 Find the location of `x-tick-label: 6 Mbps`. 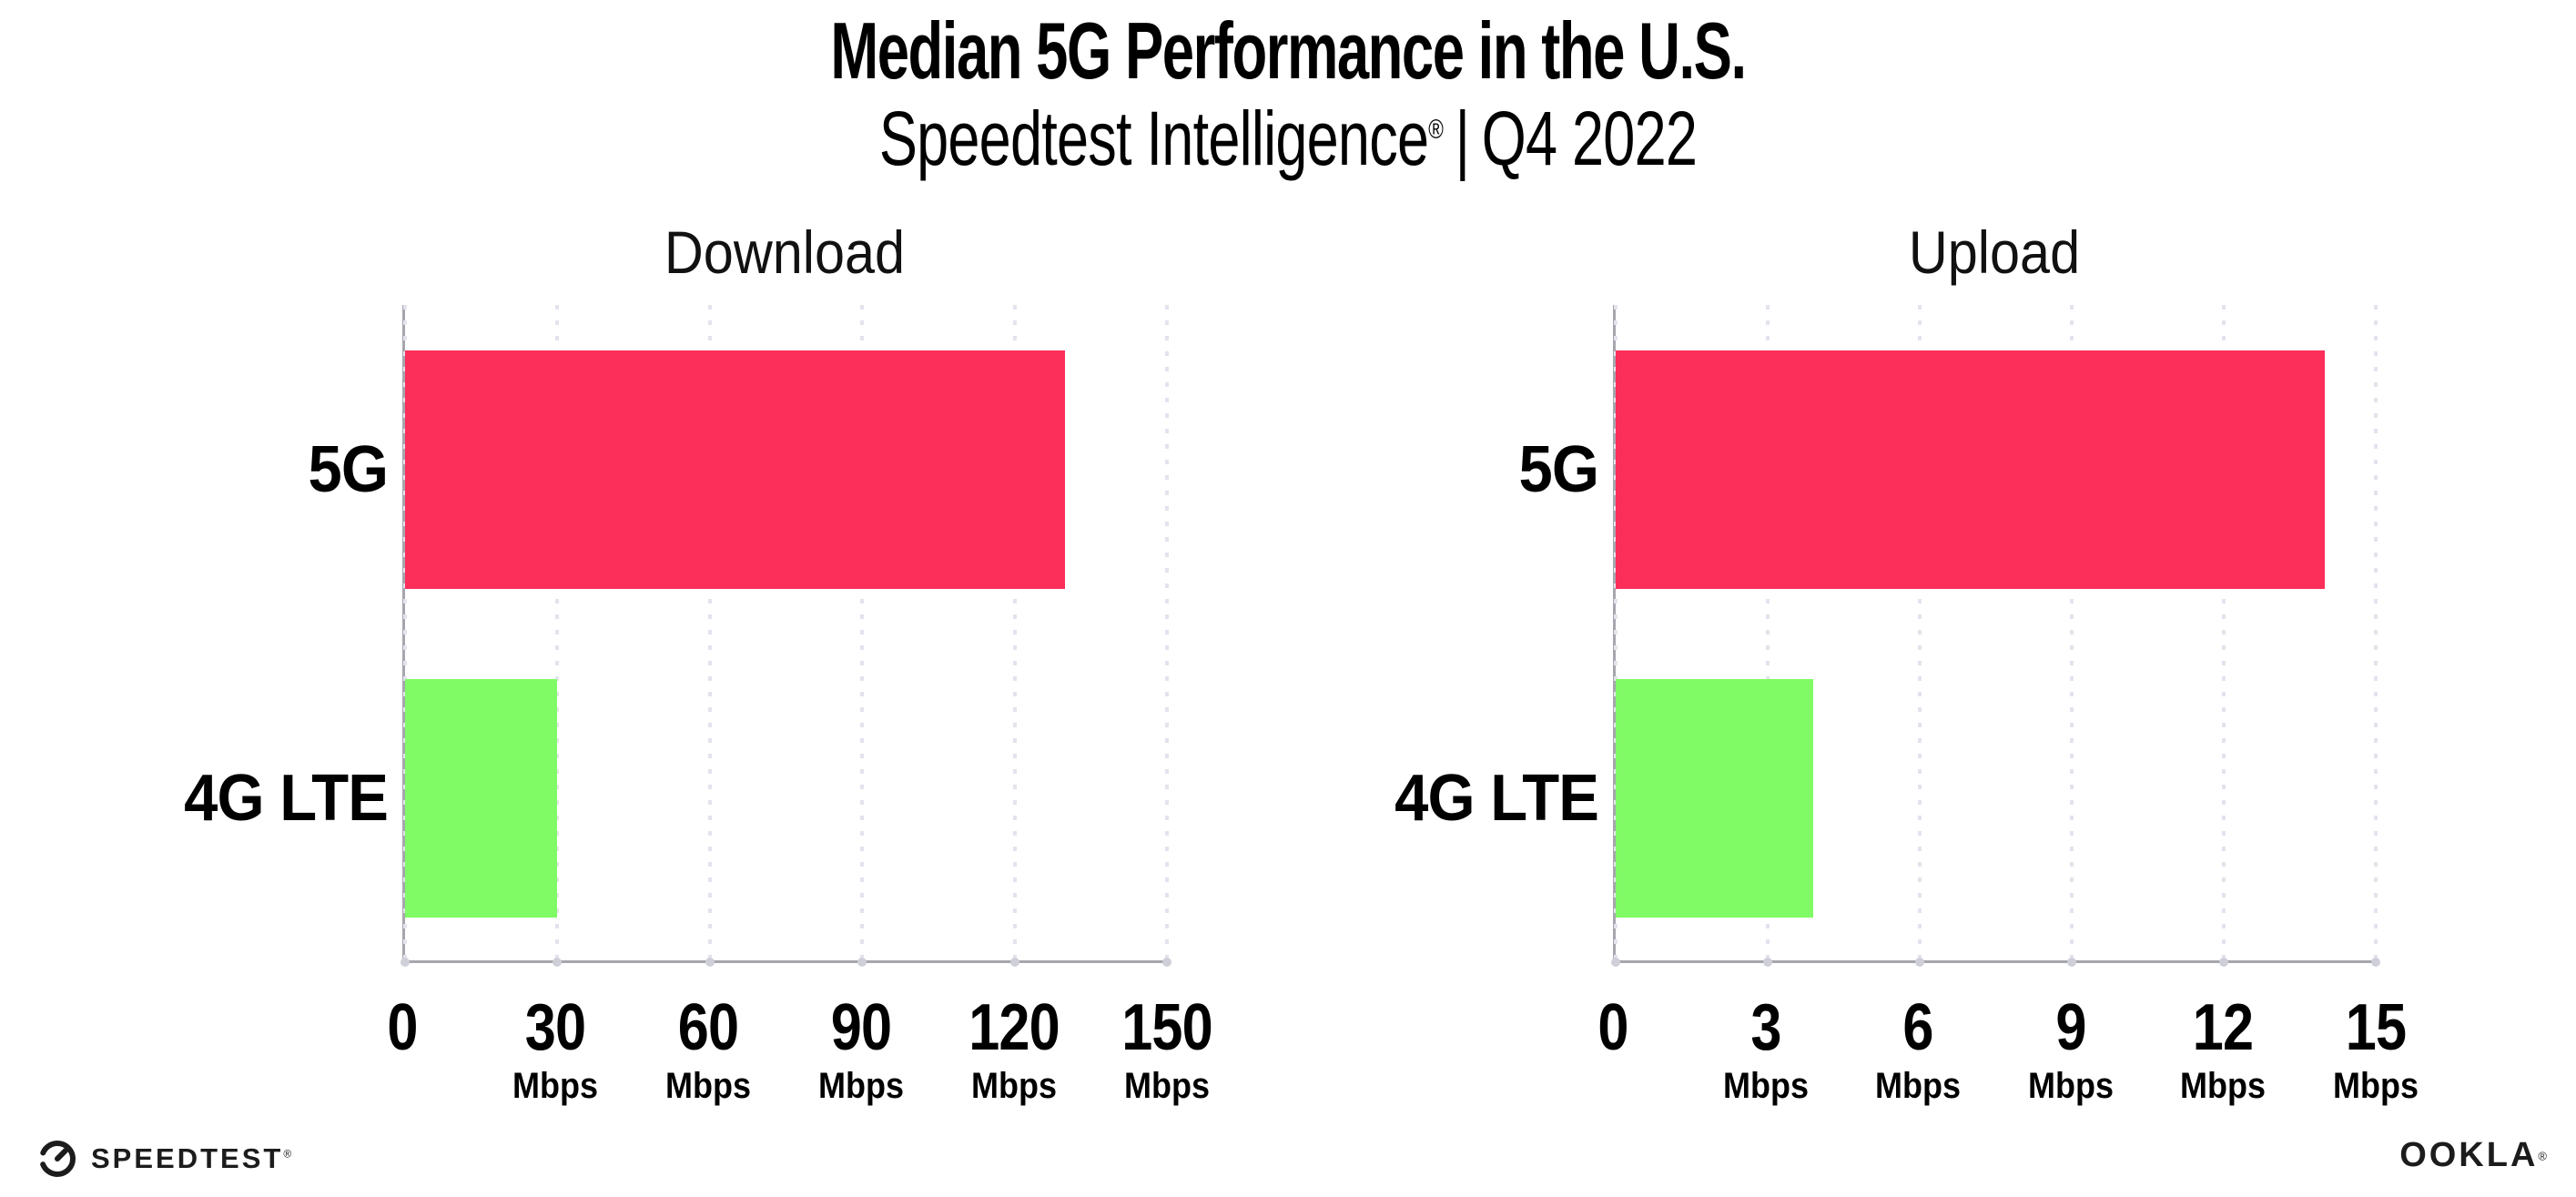

x-tick-label: 6 Mbps is located at coordinates (1918, 1049).